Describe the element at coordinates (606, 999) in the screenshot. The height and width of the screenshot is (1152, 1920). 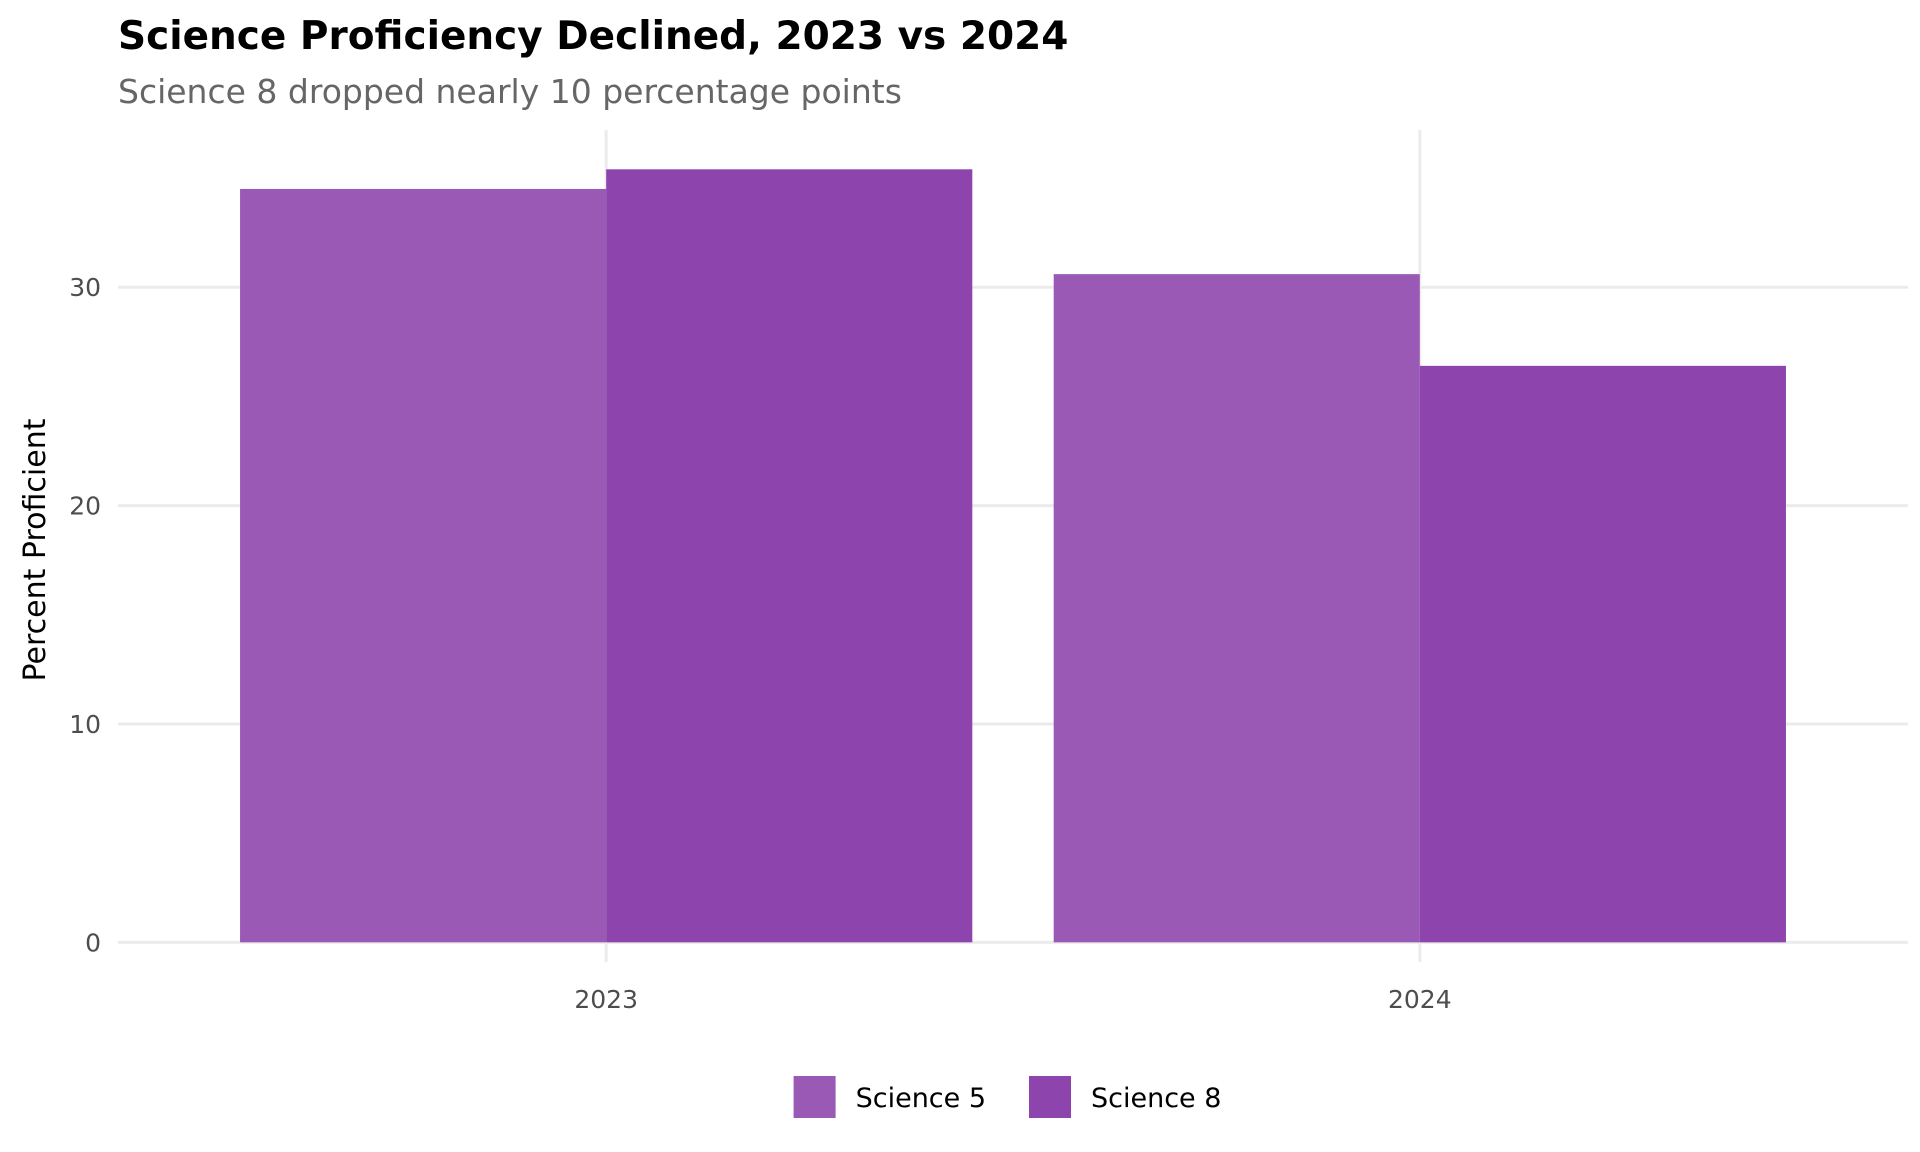
I see `x-tick-label: 2023` at that location.